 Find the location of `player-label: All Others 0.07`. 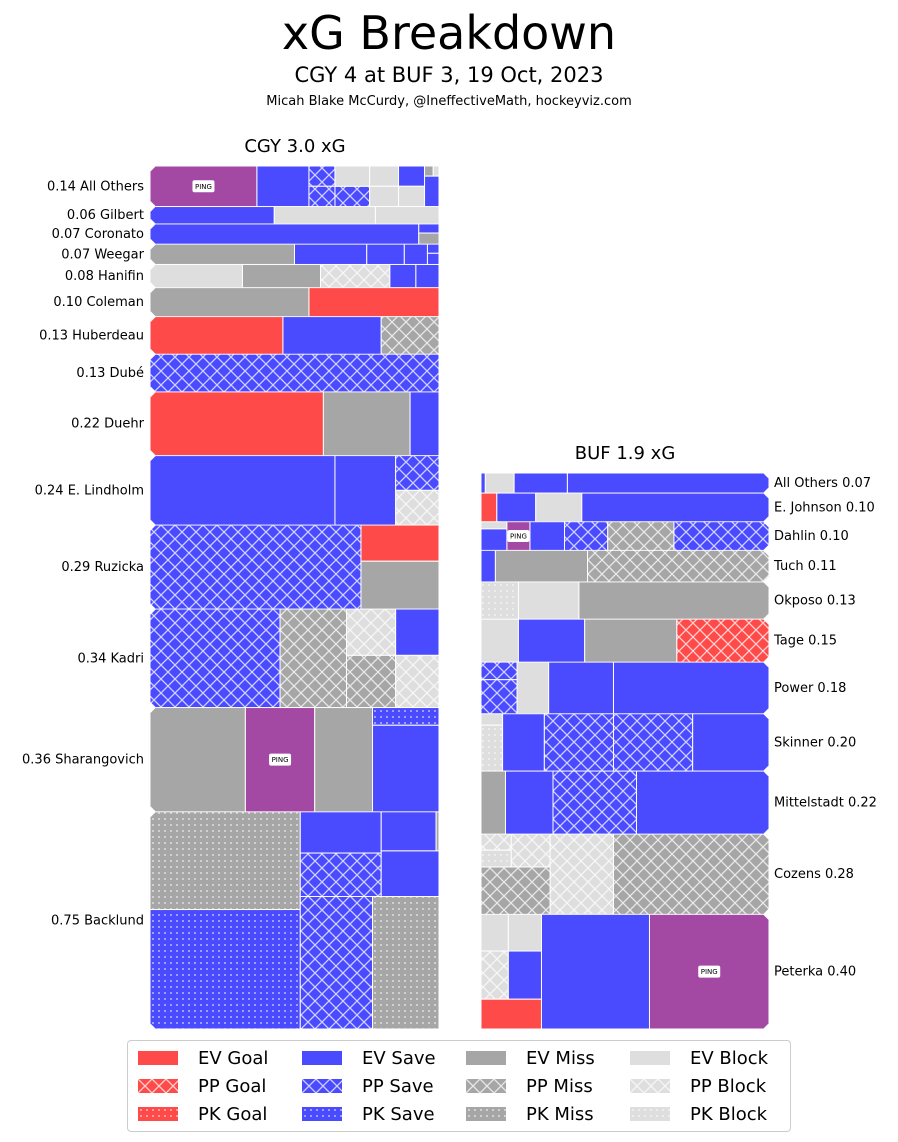

player-label: All Others 0.07 is located at coordinates (822, 483).